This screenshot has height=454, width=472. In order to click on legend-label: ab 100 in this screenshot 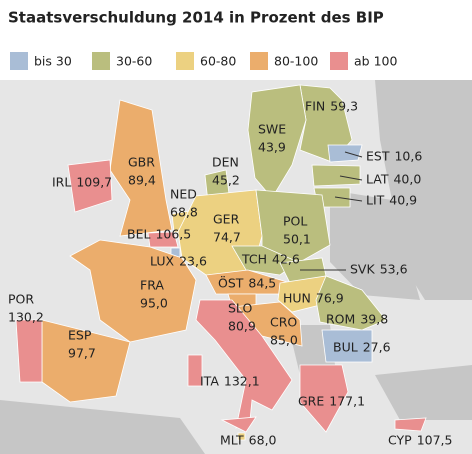, I will do `click(375, 61)`.